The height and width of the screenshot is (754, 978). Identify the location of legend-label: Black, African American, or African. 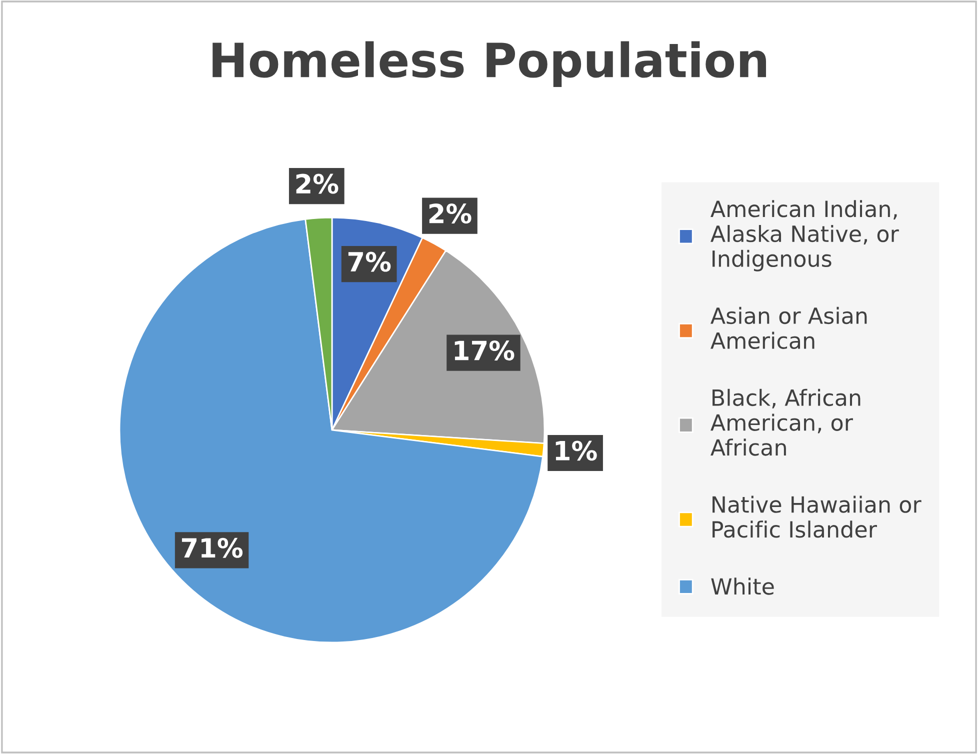
(785, 422).